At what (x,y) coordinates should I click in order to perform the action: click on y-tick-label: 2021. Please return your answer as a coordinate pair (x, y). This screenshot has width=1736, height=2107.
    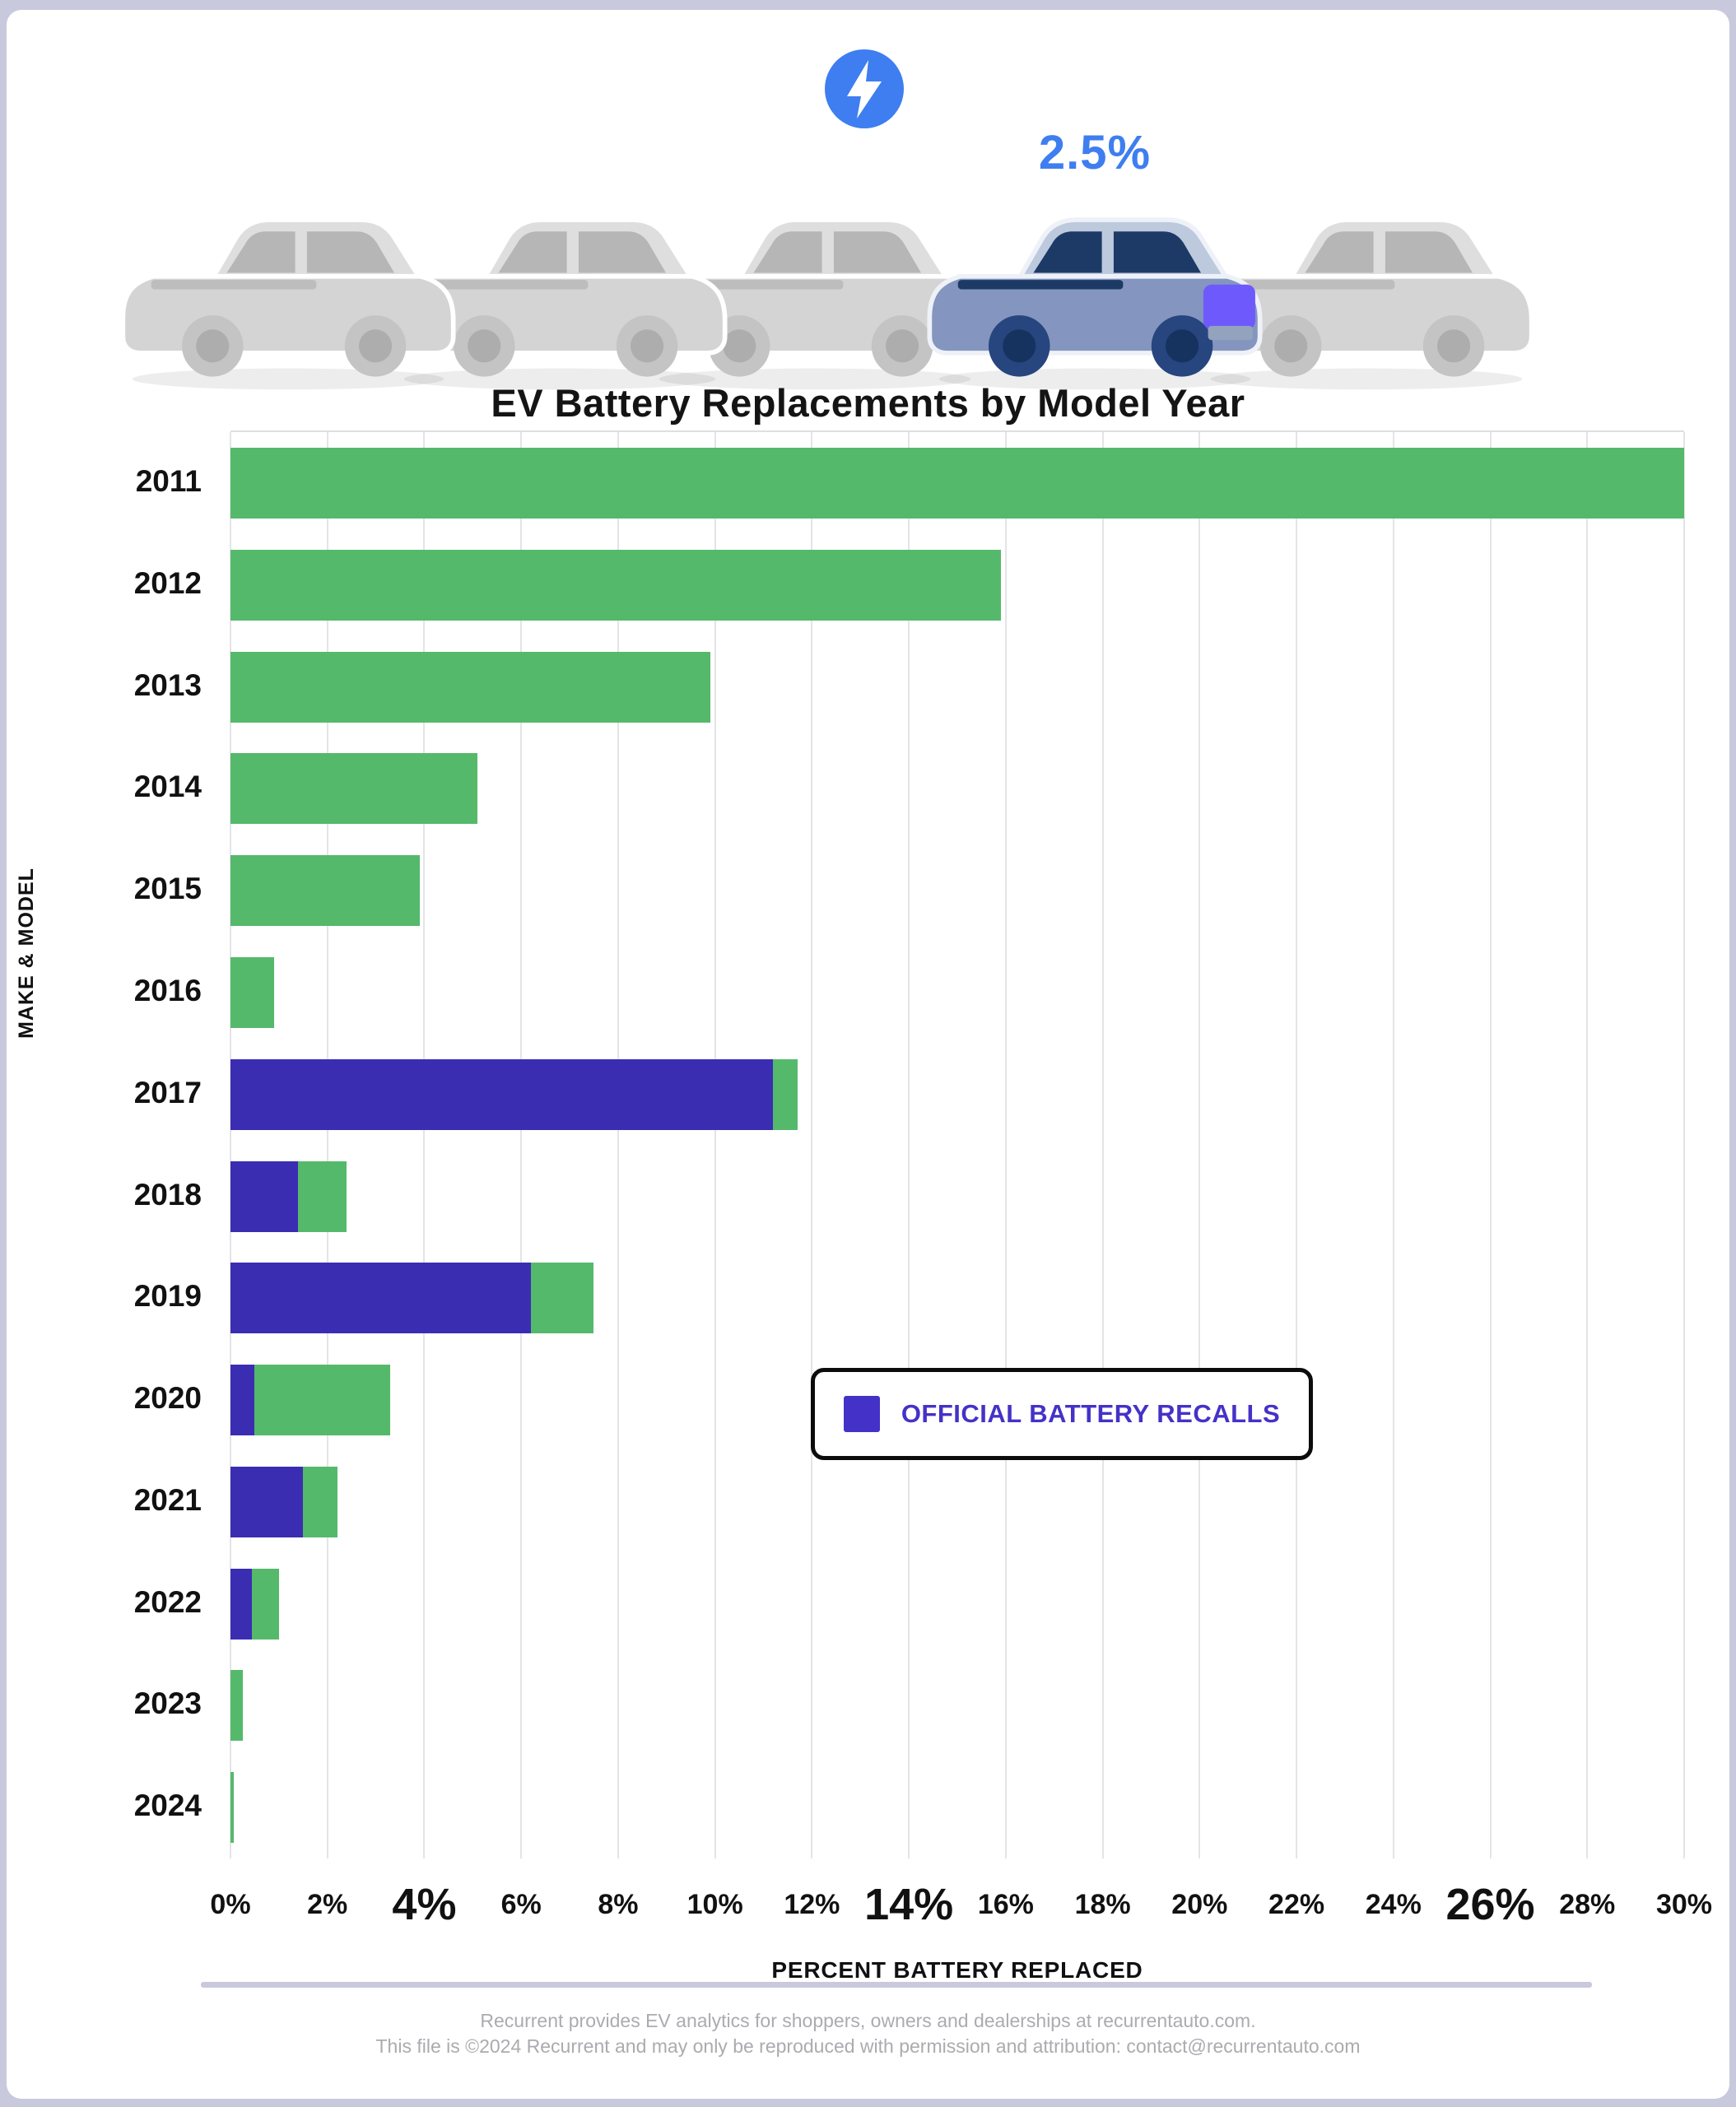
    Looking at the image, I should click on (167, 1499).